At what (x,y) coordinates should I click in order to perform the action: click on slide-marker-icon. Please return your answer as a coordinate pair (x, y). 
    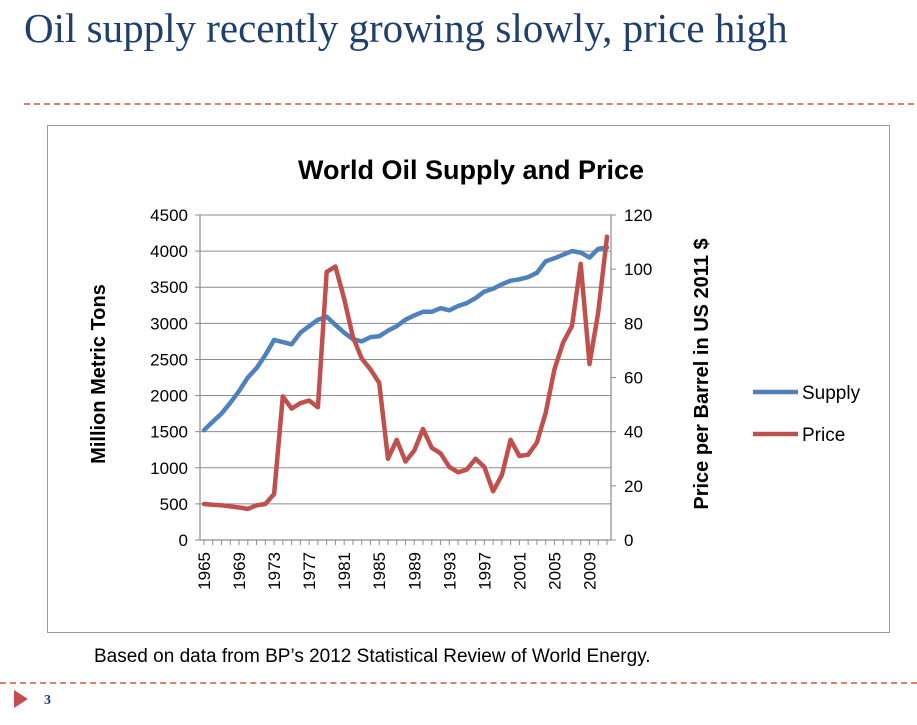
    Looking at the image, I should click on (21, 699).